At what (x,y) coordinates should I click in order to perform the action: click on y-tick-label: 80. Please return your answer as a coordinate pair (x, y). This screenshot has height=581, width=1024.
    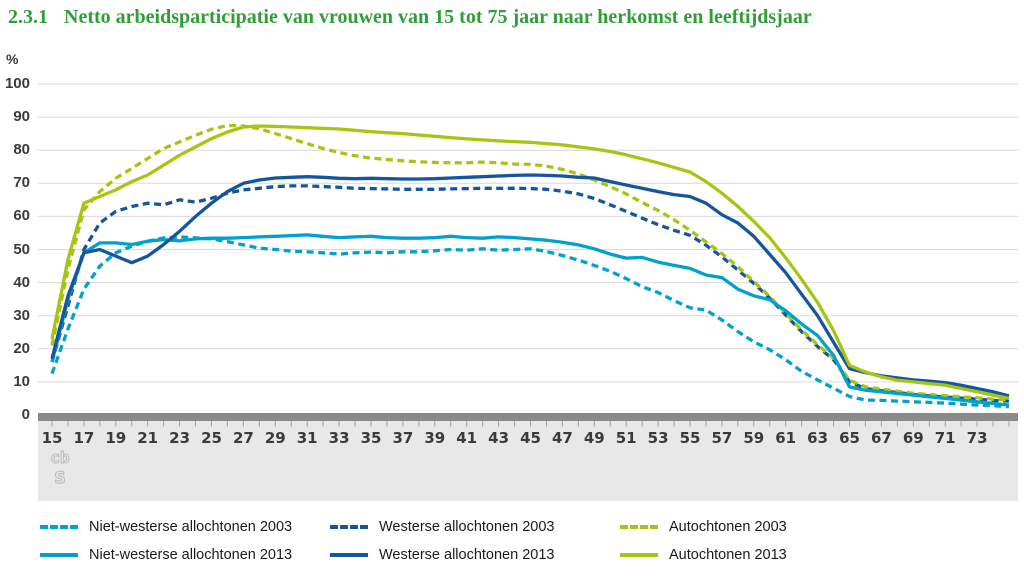
    Looking at the image, I should click on (21, 150).